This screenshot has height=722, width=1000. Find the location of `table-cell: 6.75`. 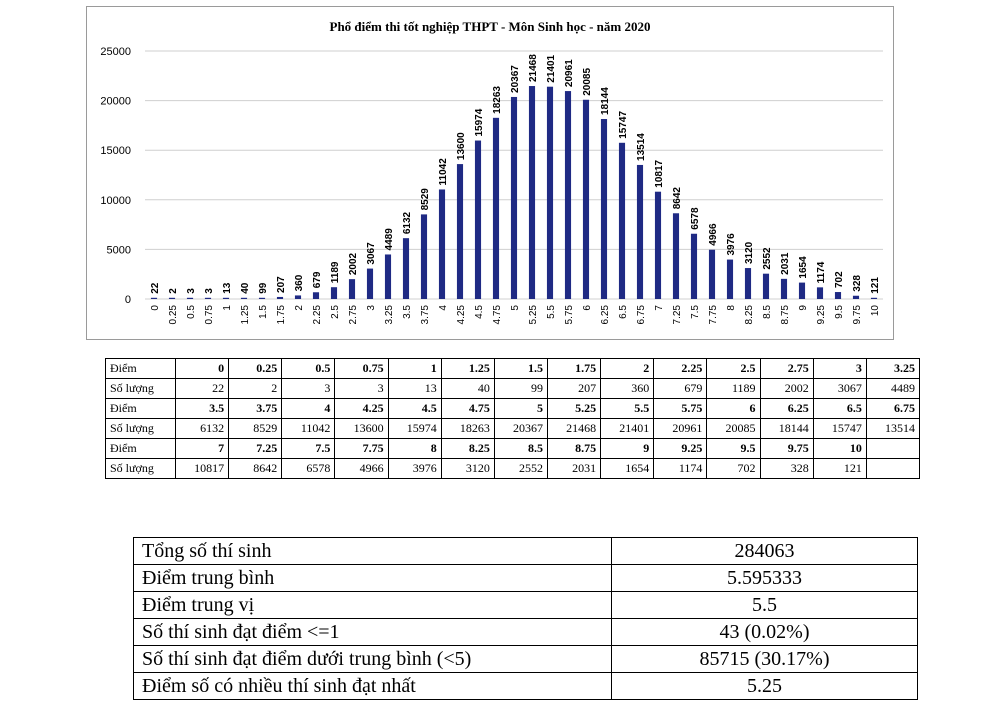

table-cell: 6.75 is located at coordinates (893, 408).